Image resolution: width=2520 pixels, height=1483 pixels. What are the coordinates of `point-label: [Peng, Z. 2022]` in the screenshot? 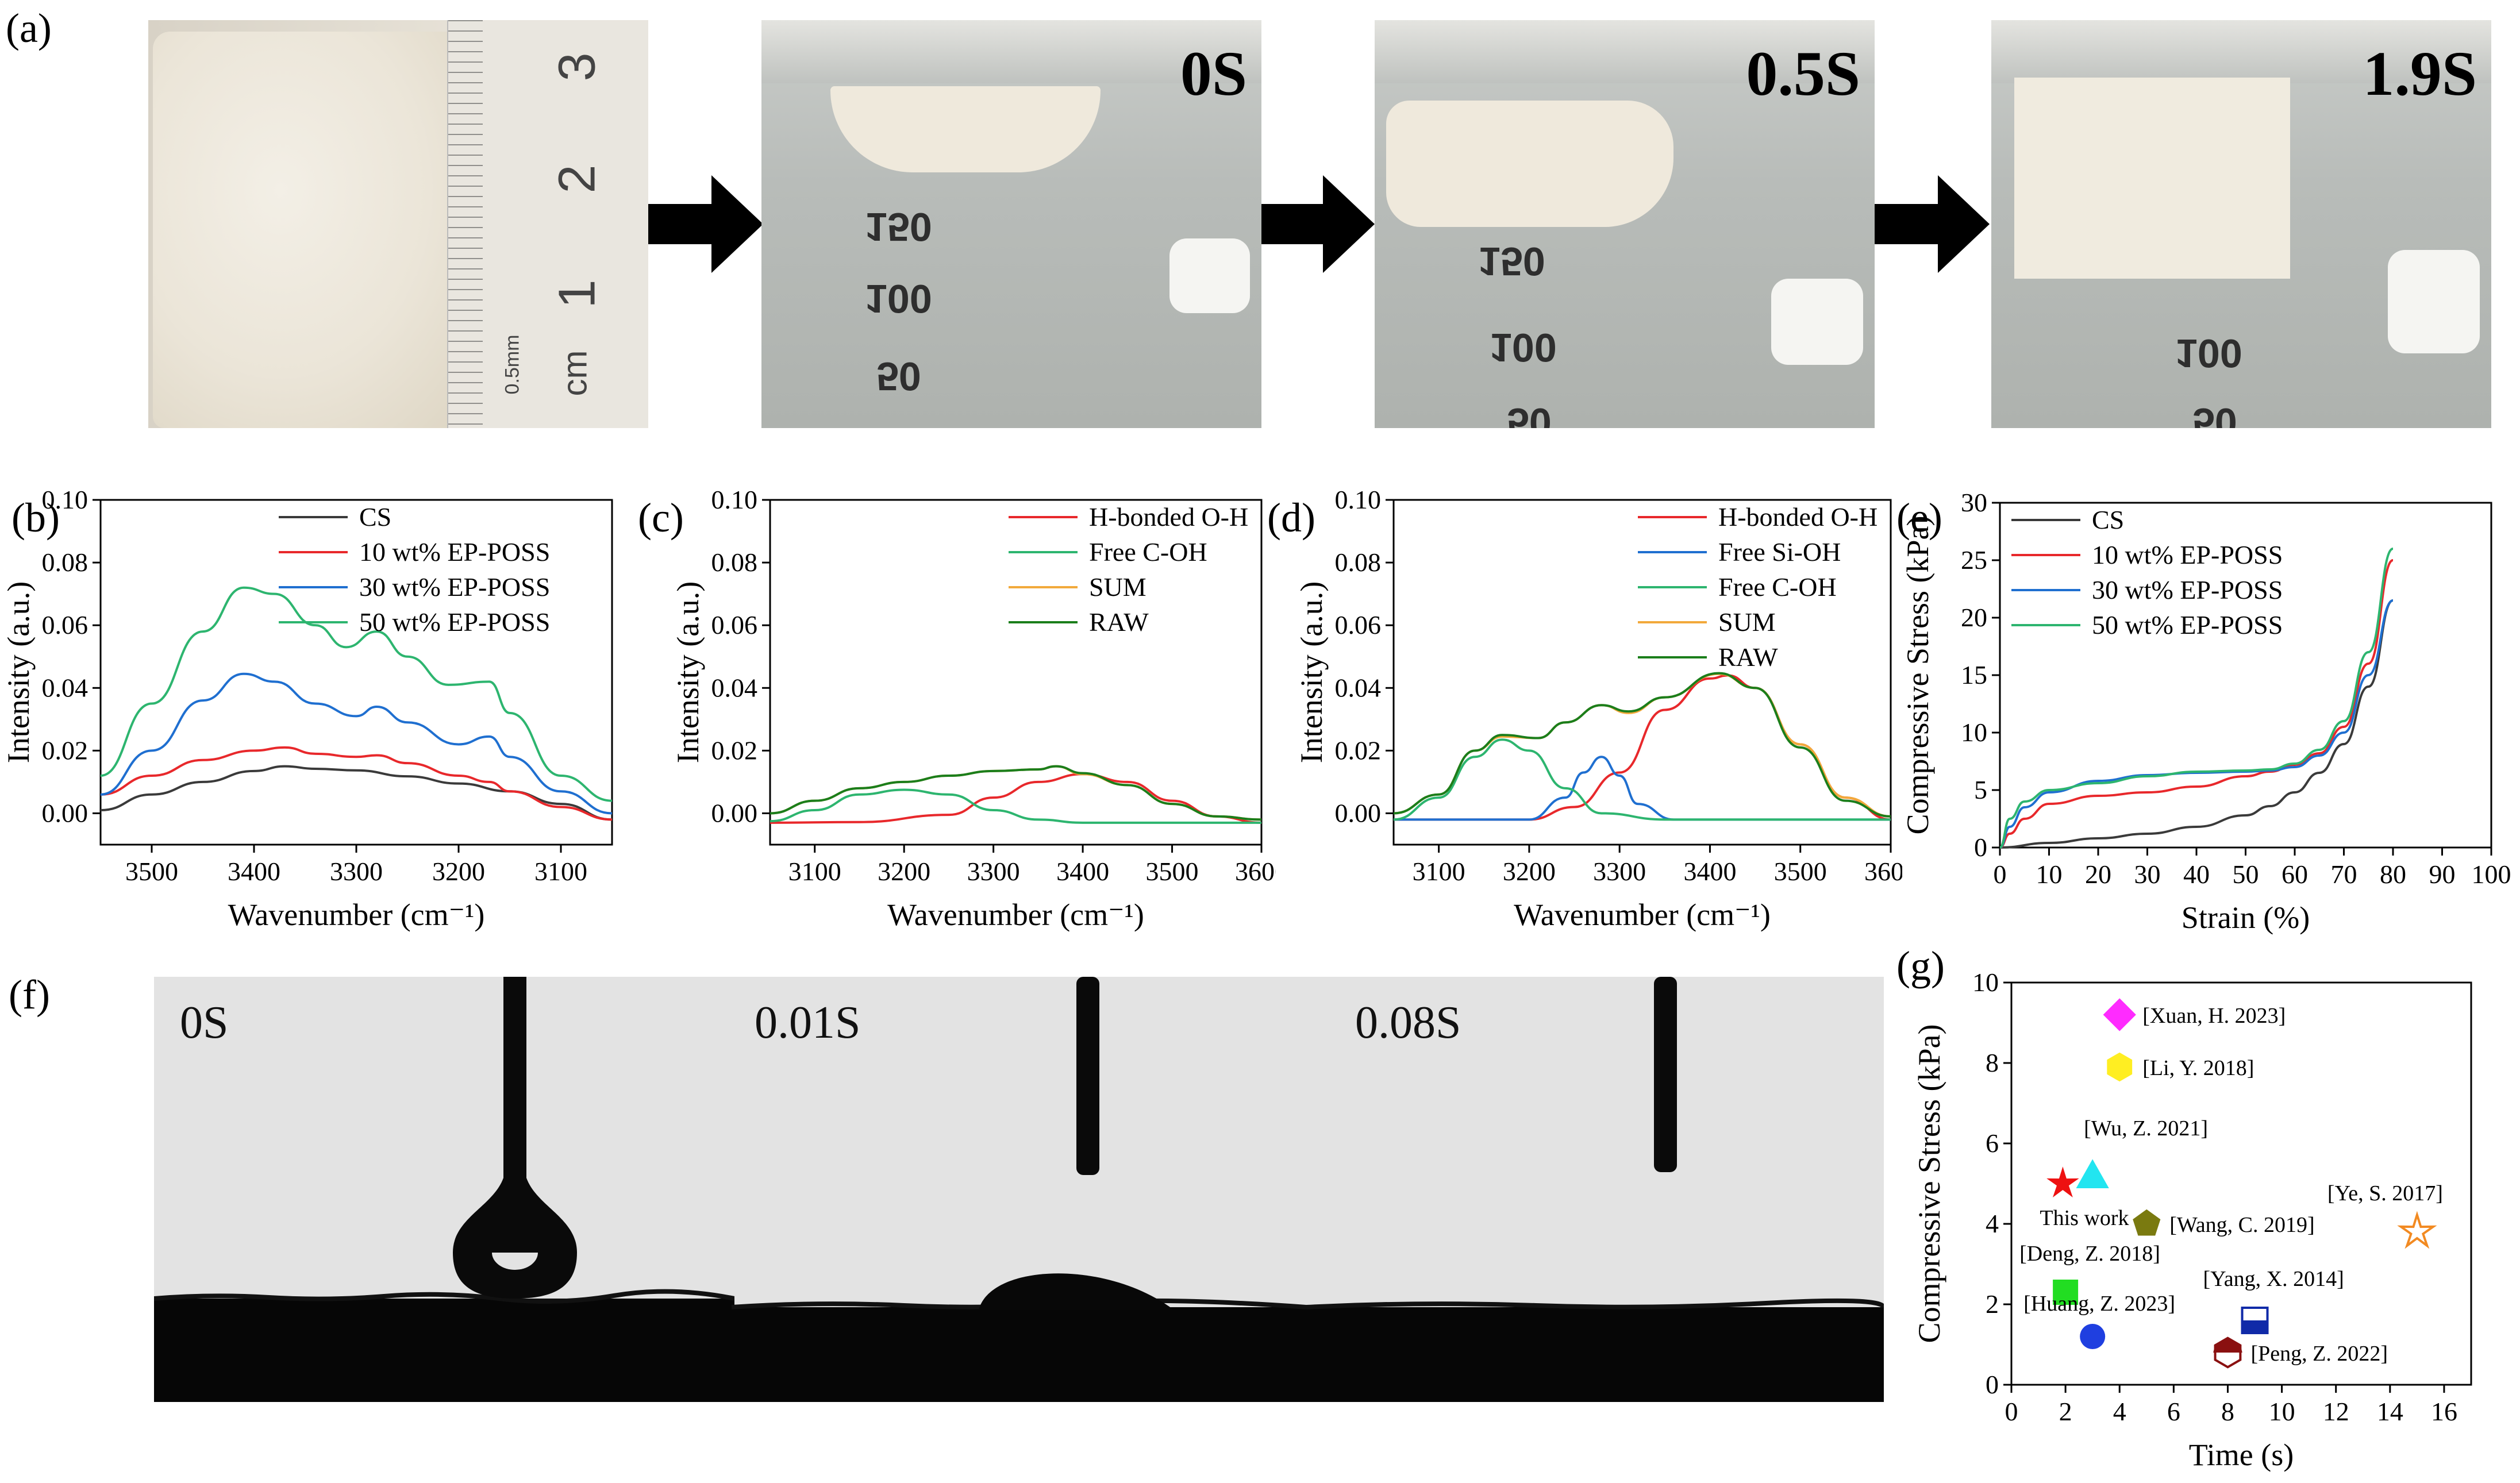 It's located at (2319, 1354).